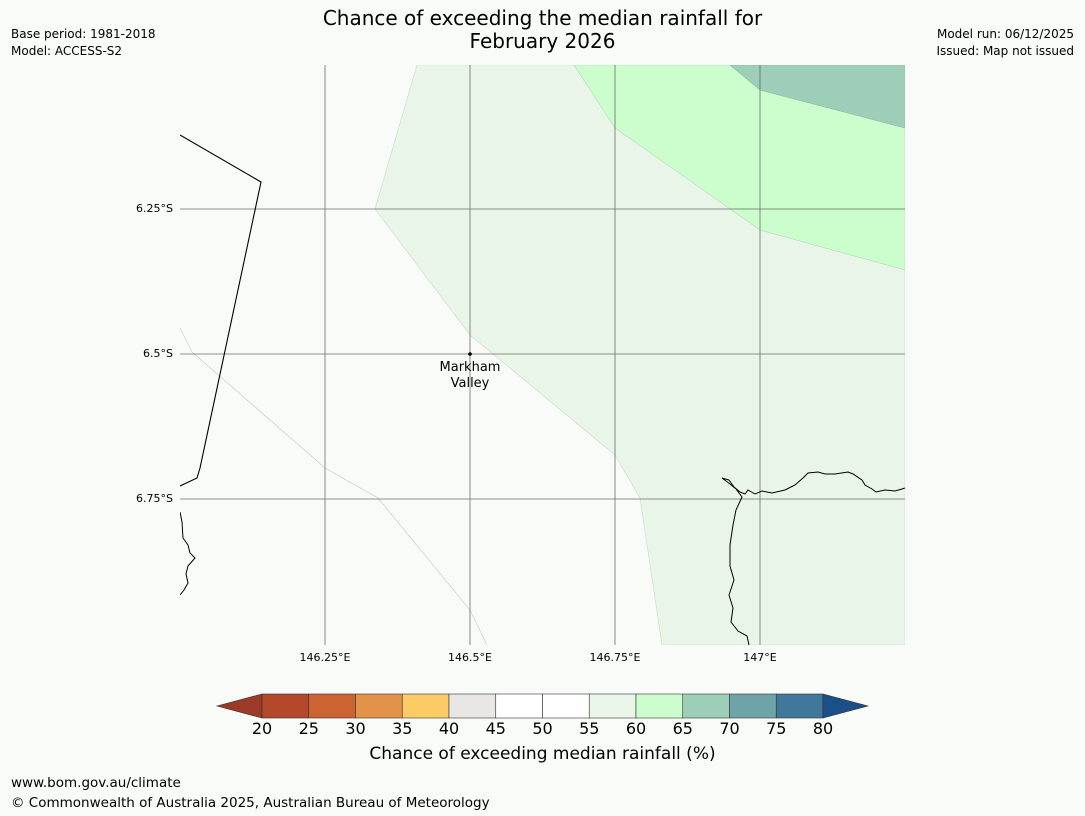 The image size is (1085, 816). I want to click on colorbar-tick-label: 25, so click(308, 728).